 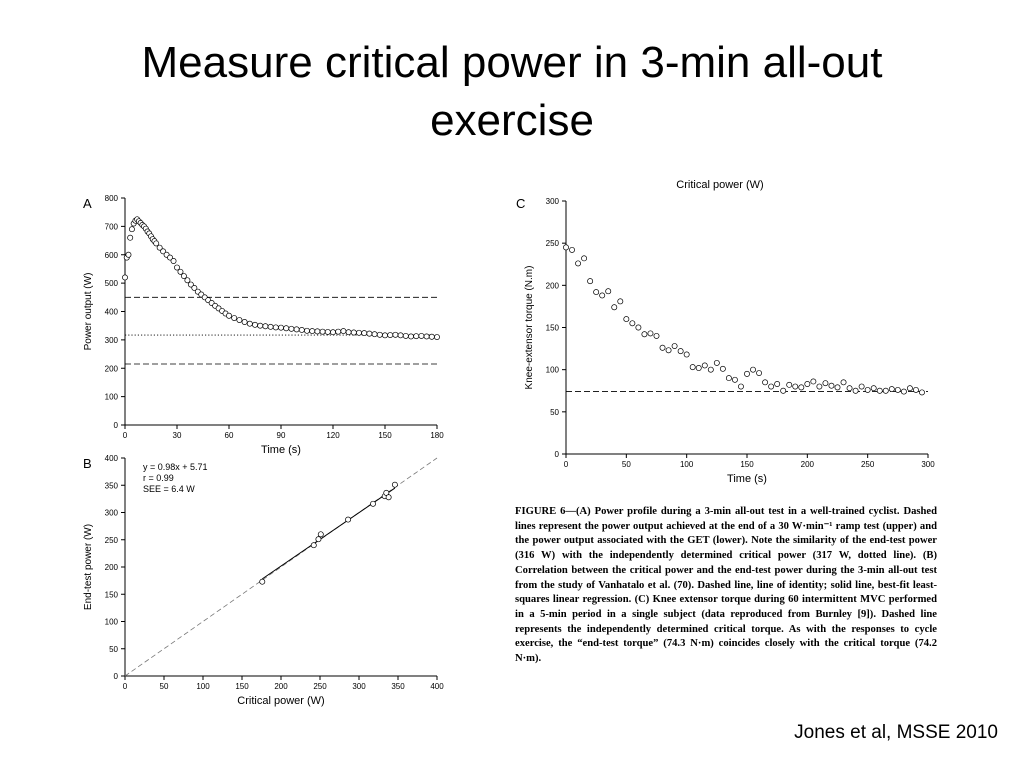 What do you see at coordinates (125, 686) in the screenshot?
I see `chart-b-x-tick-label: 0` at bounding box center [125, 686].